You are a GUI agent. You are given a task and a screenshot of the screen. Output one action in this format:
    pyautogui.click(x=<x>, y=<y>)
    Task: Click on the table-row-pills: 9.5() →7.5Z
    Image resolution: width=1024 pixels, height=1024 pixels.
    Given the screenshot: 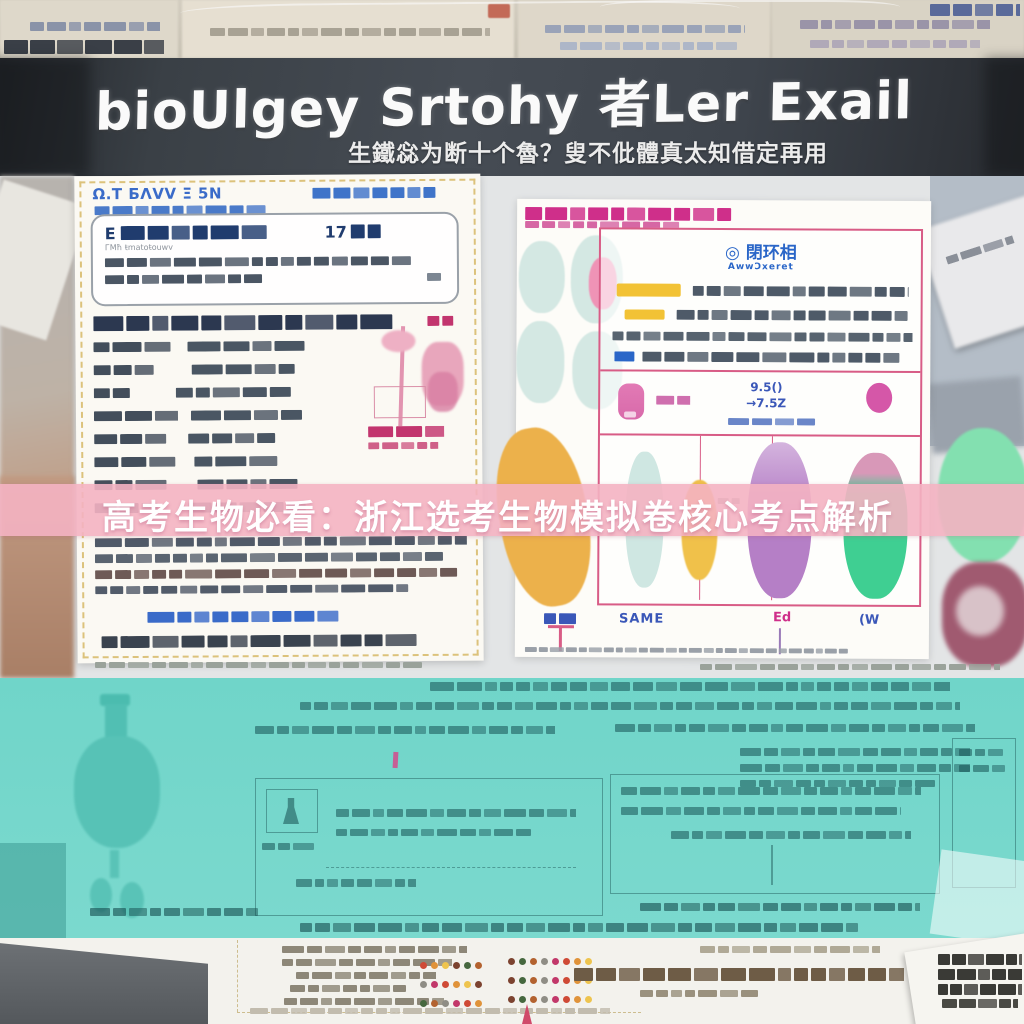 What is the action you would take?
    pyautogui.click(x=760, y=402)
    